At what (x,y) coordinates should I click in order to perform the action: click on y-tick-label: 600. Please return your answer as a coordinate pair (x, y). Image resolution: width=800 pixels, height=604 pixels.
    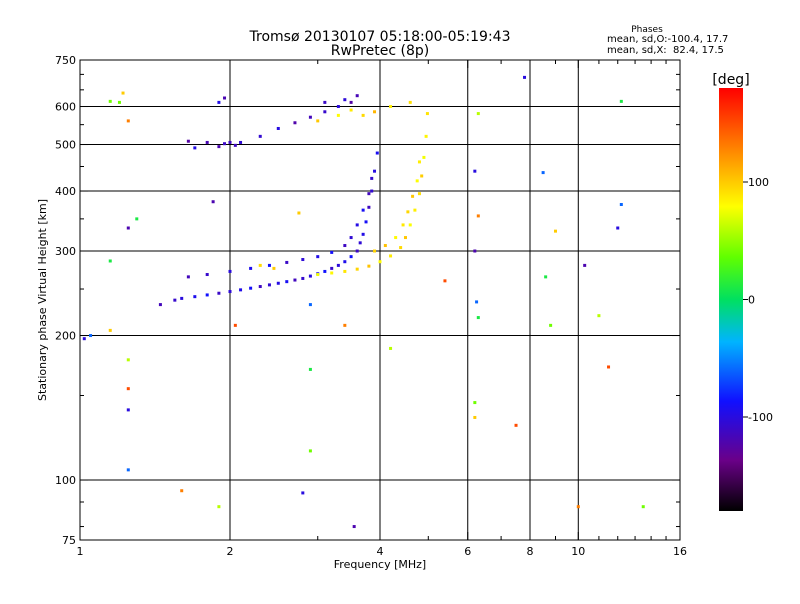
    Looking at the image, I should click on (65, 107).